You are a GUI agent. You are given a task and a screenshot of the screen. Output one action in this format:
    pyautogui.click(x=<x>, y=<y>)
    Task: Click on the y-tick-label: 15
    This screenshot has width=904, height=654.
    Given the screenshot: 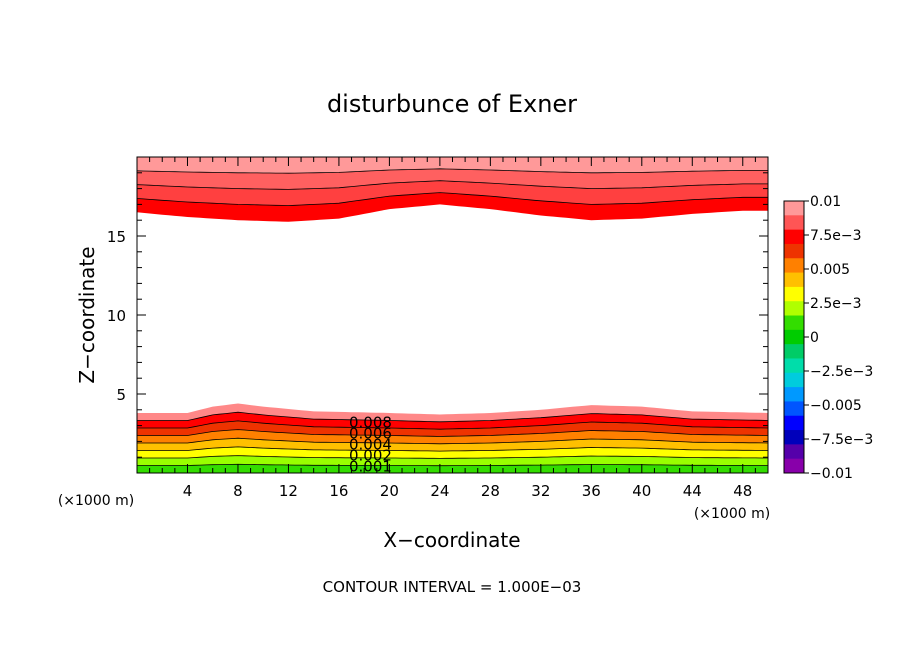 What is the action you would take?
    pyautogui.click(x=116, y=237)
    